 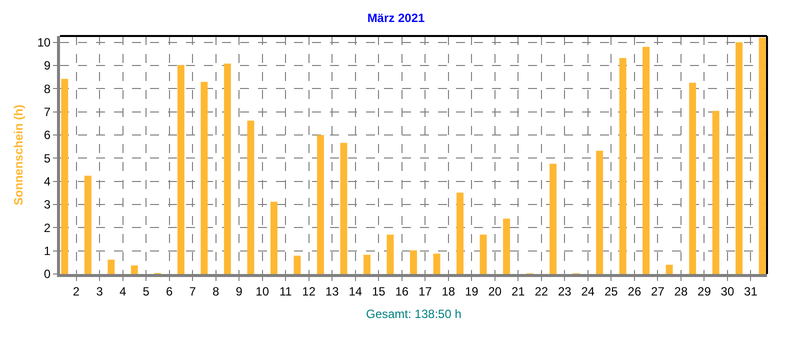 I want to click on y-tick-label: 1, so click(x=47, y=251).